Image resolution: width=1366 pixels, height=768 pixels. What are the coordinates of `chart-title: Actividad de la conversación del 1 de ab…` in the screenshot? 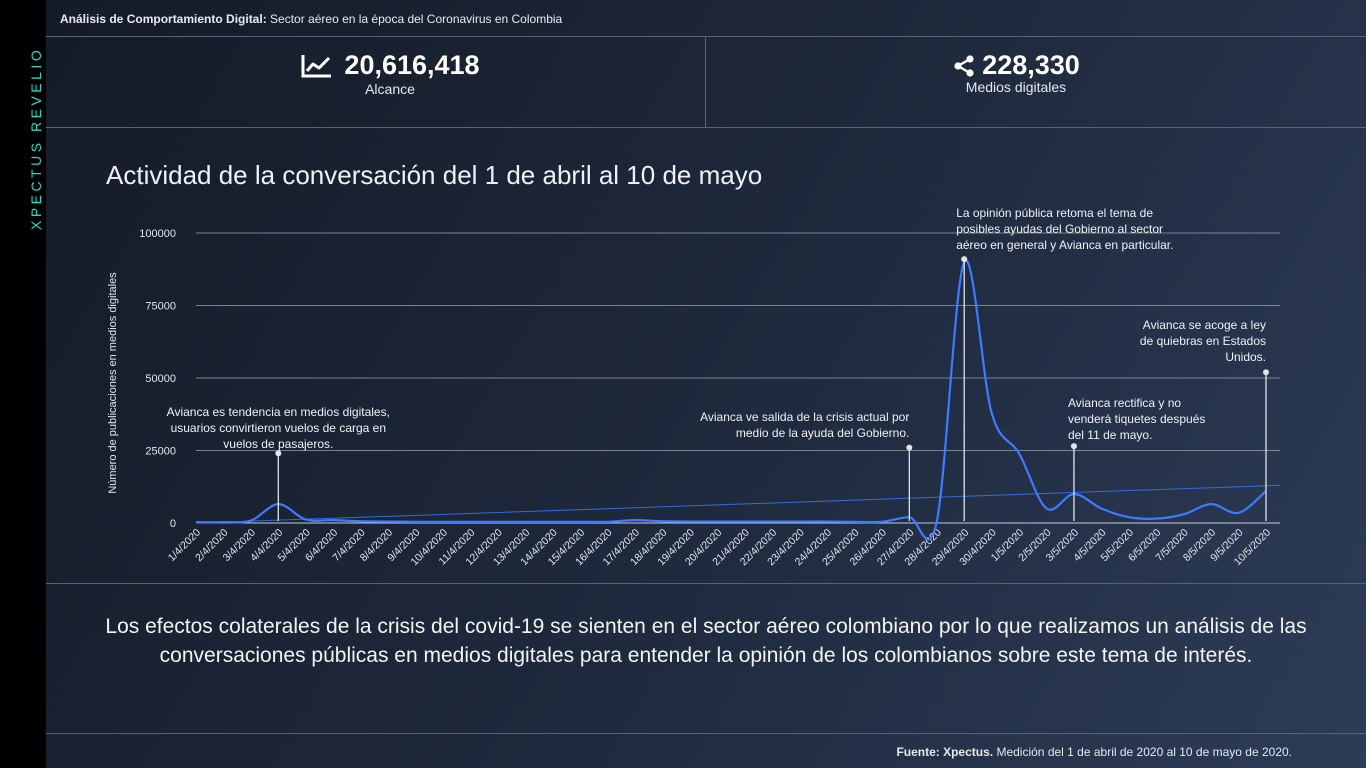 It's located at (434, 175).